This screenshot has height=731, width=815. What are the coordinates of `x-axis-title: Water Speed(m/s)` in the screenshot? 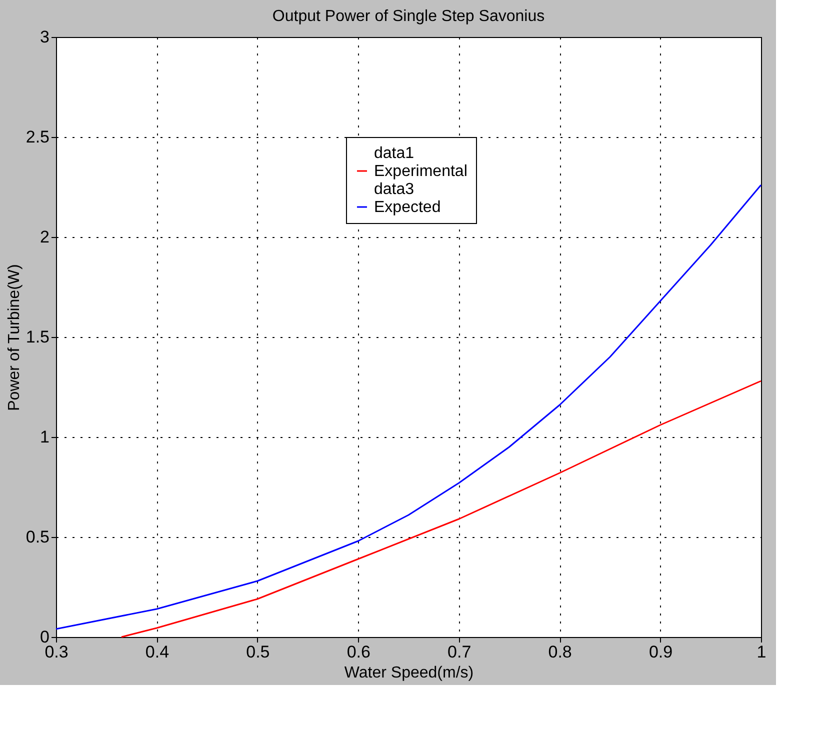 It's located at (409, 673).